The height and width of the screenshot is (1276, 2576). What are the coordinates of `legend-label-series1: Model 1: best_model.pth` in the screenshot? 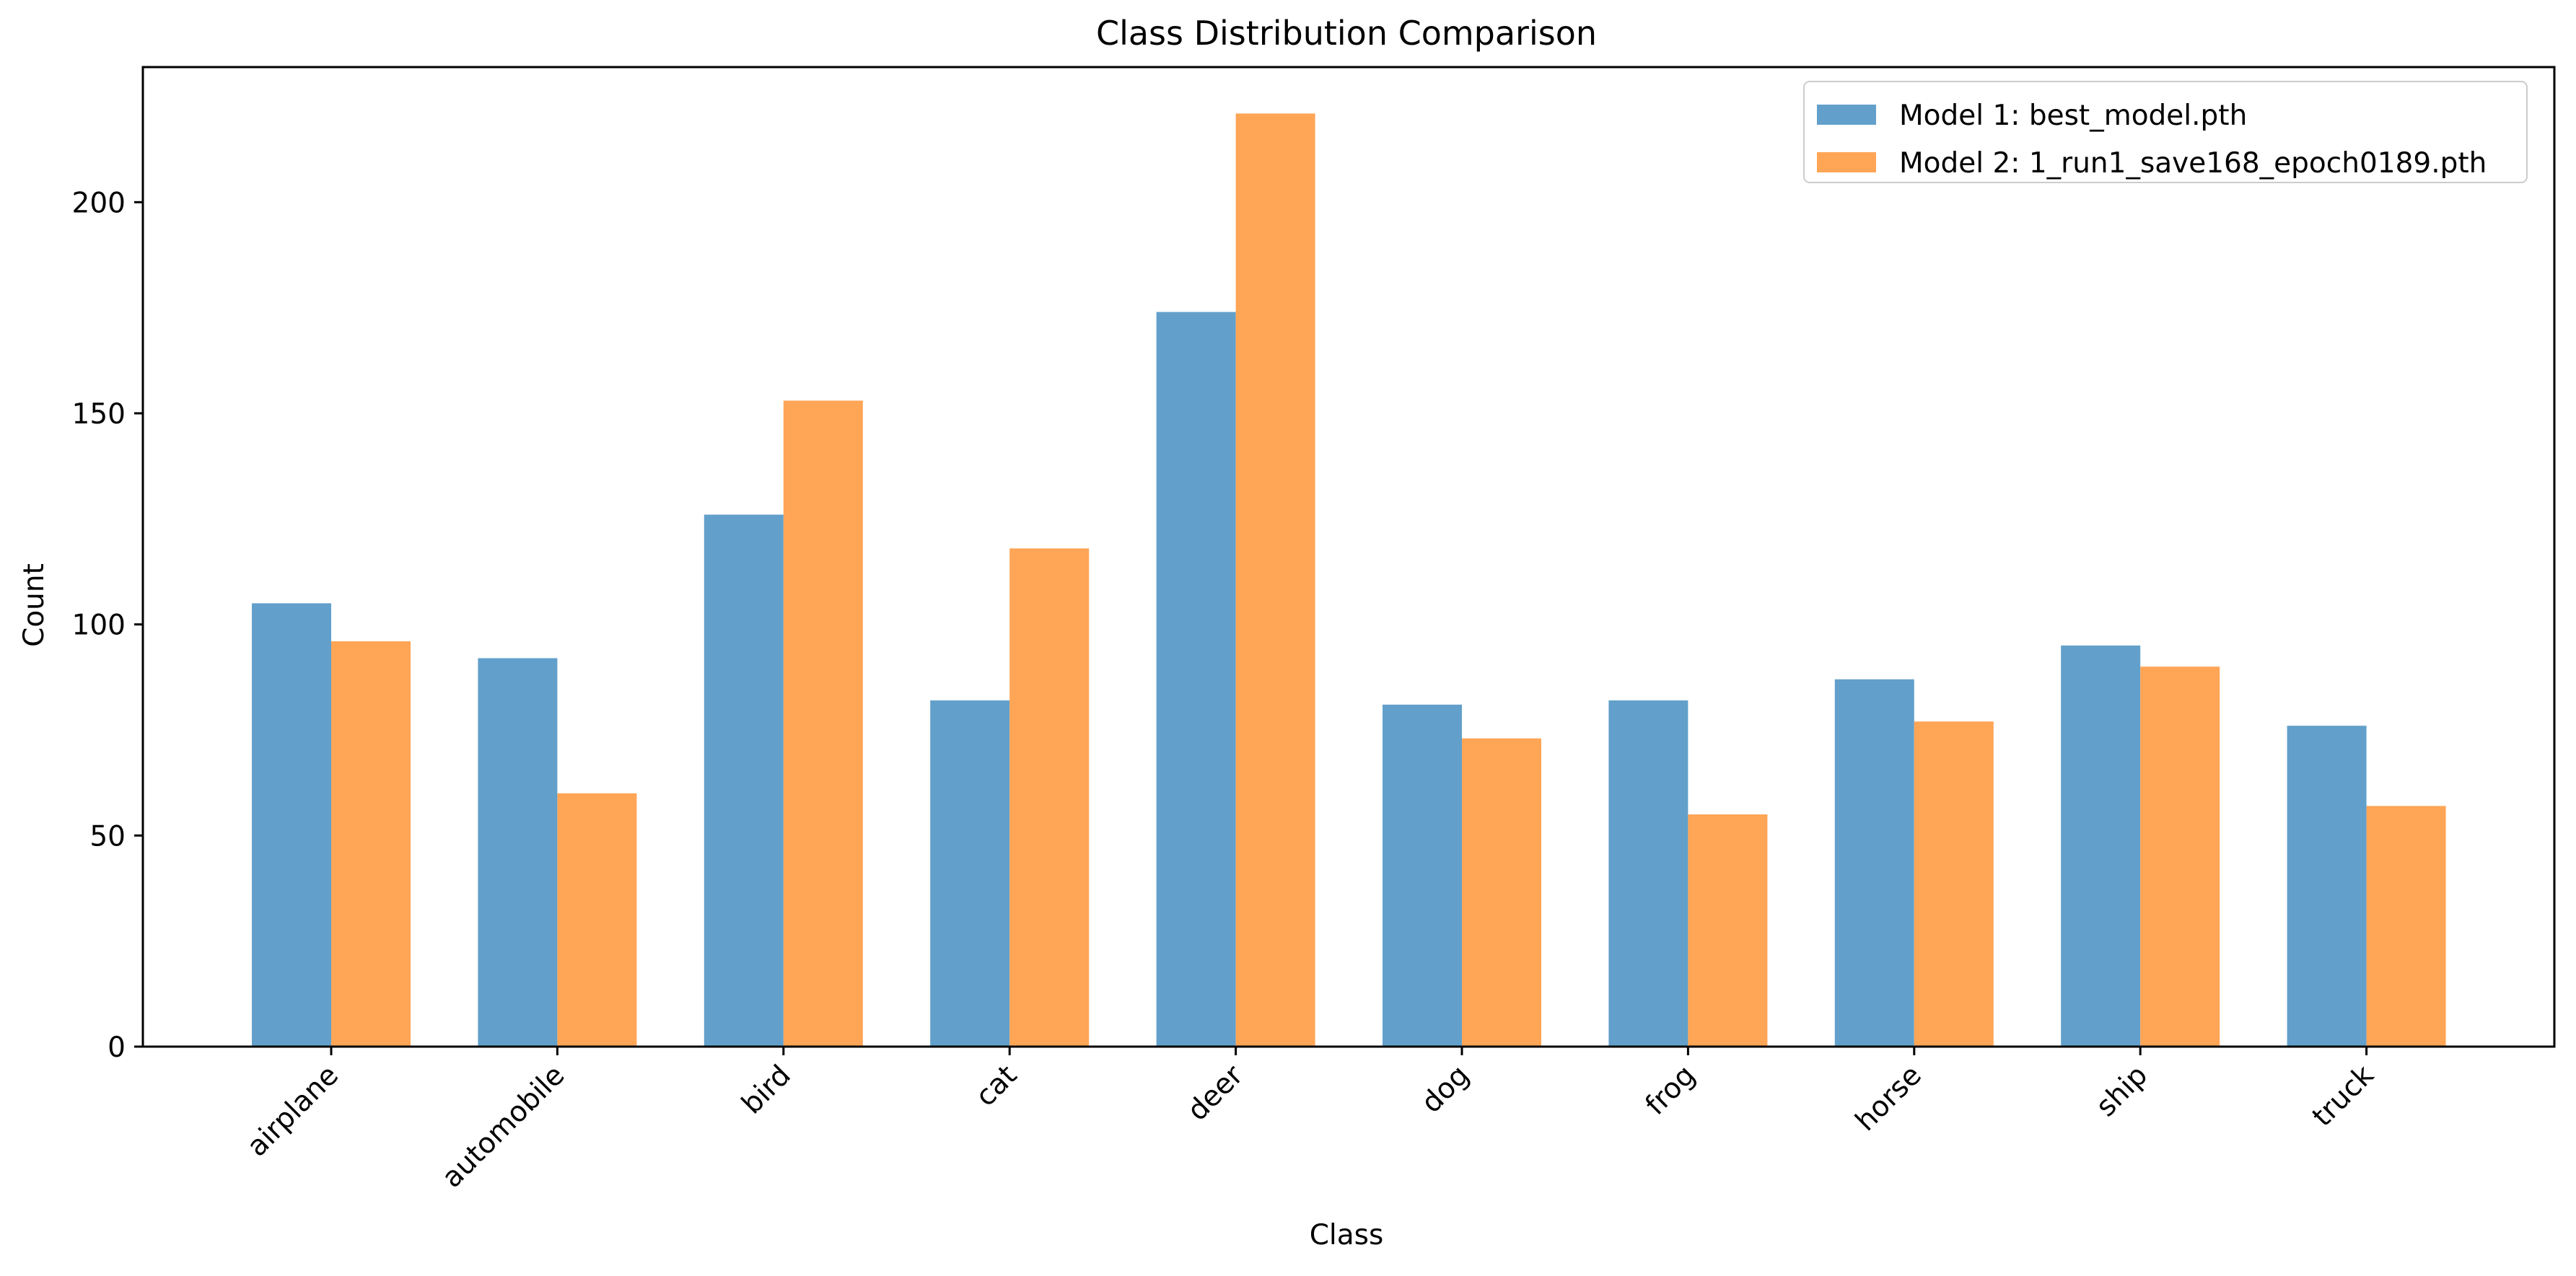 It's located at (2073, 116).